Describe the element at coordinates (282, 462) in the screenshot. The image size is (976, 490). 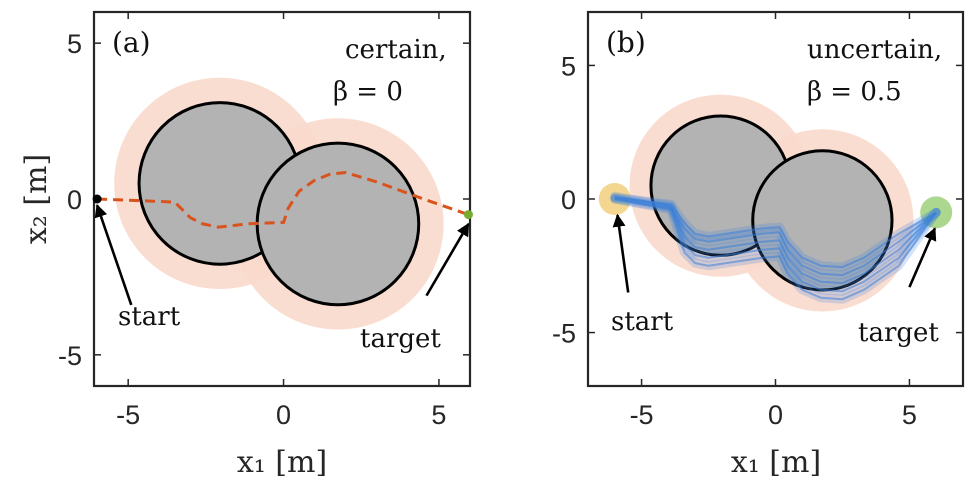
I see `x-axis-label-a: x₁ [m]` at that location.